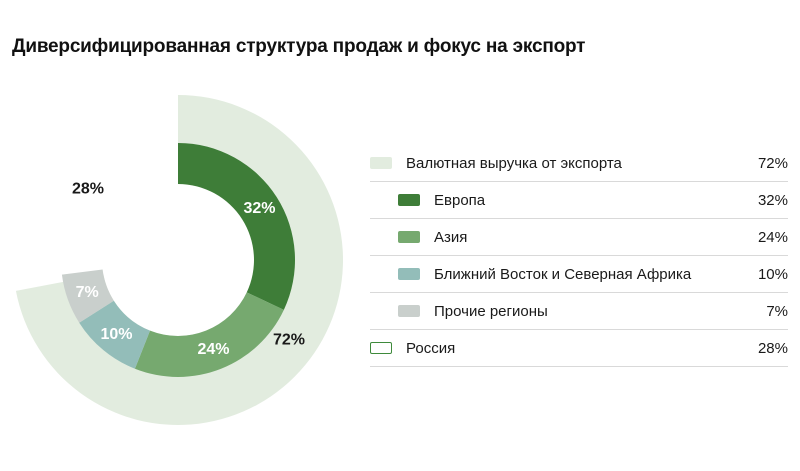  What do you see at coordinates (381, 348) in the screenshot?
I see `legend-swatch-russia` at bounding box center [381, 348].